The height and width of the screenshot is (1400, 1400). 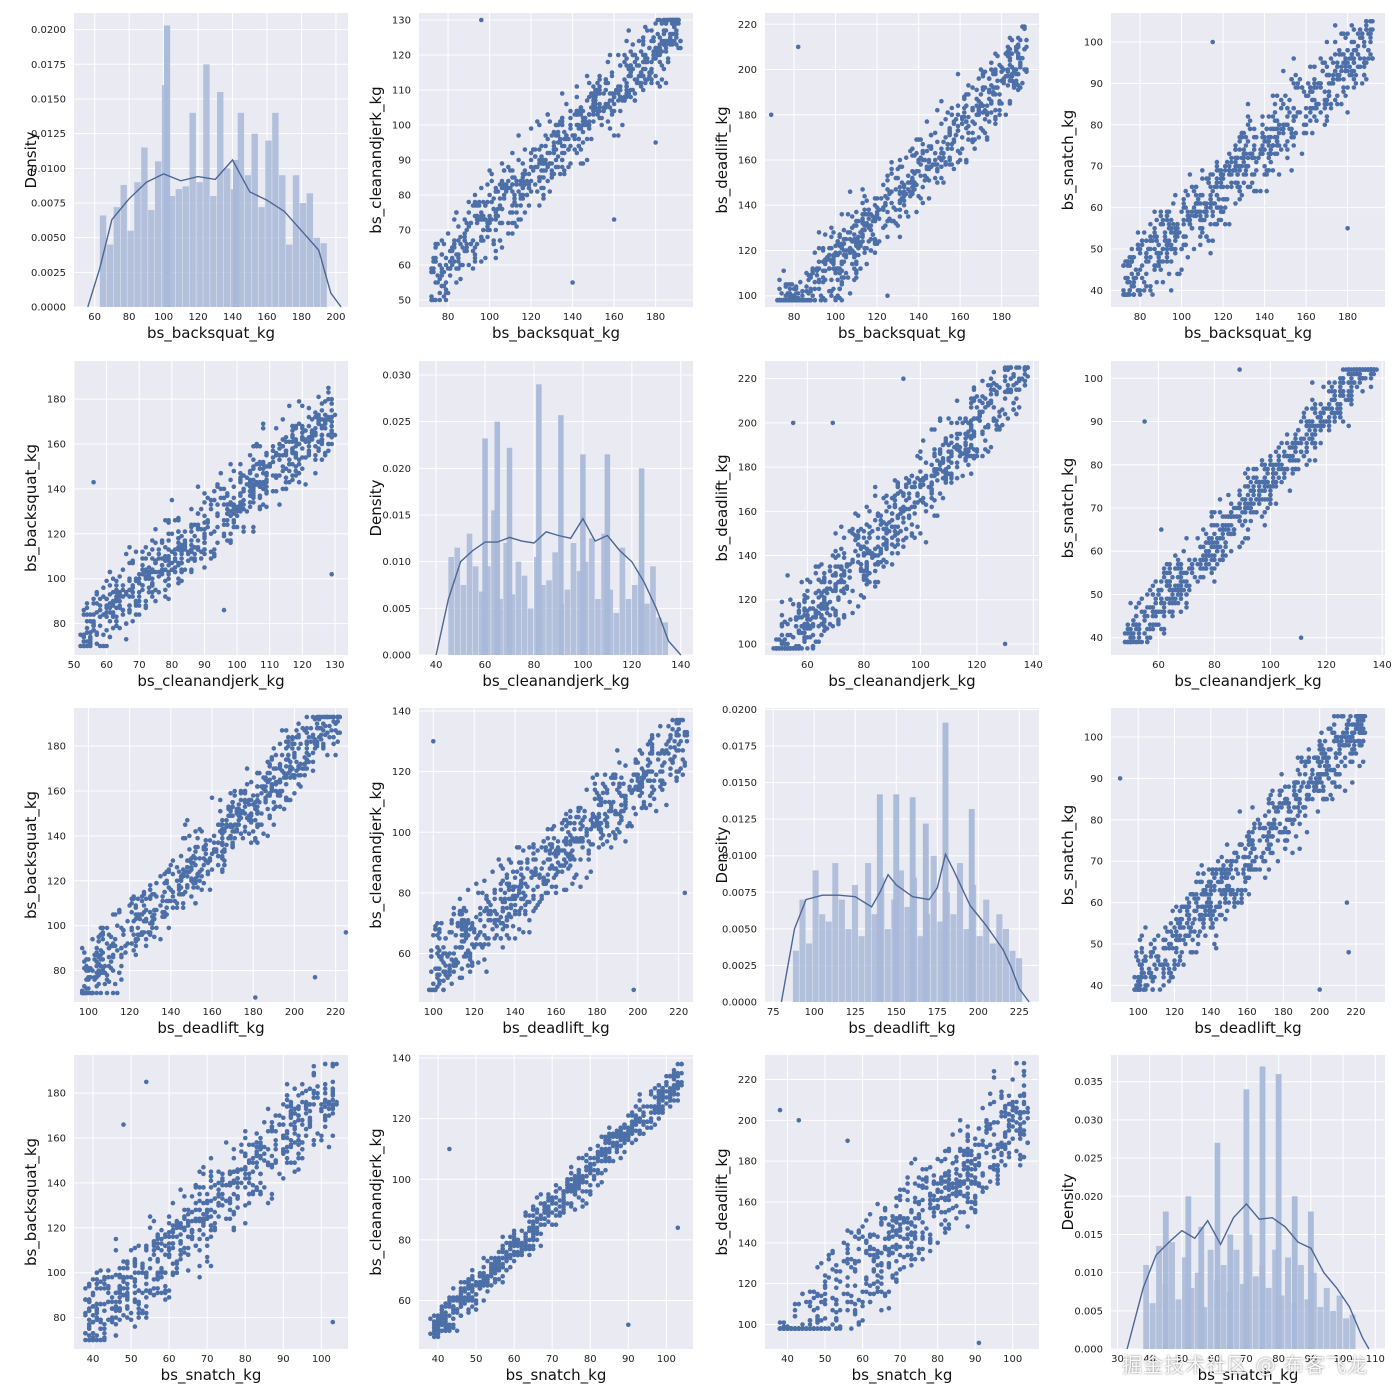 I want to click on x-tick-label: 60, so click(x=485, y=665).